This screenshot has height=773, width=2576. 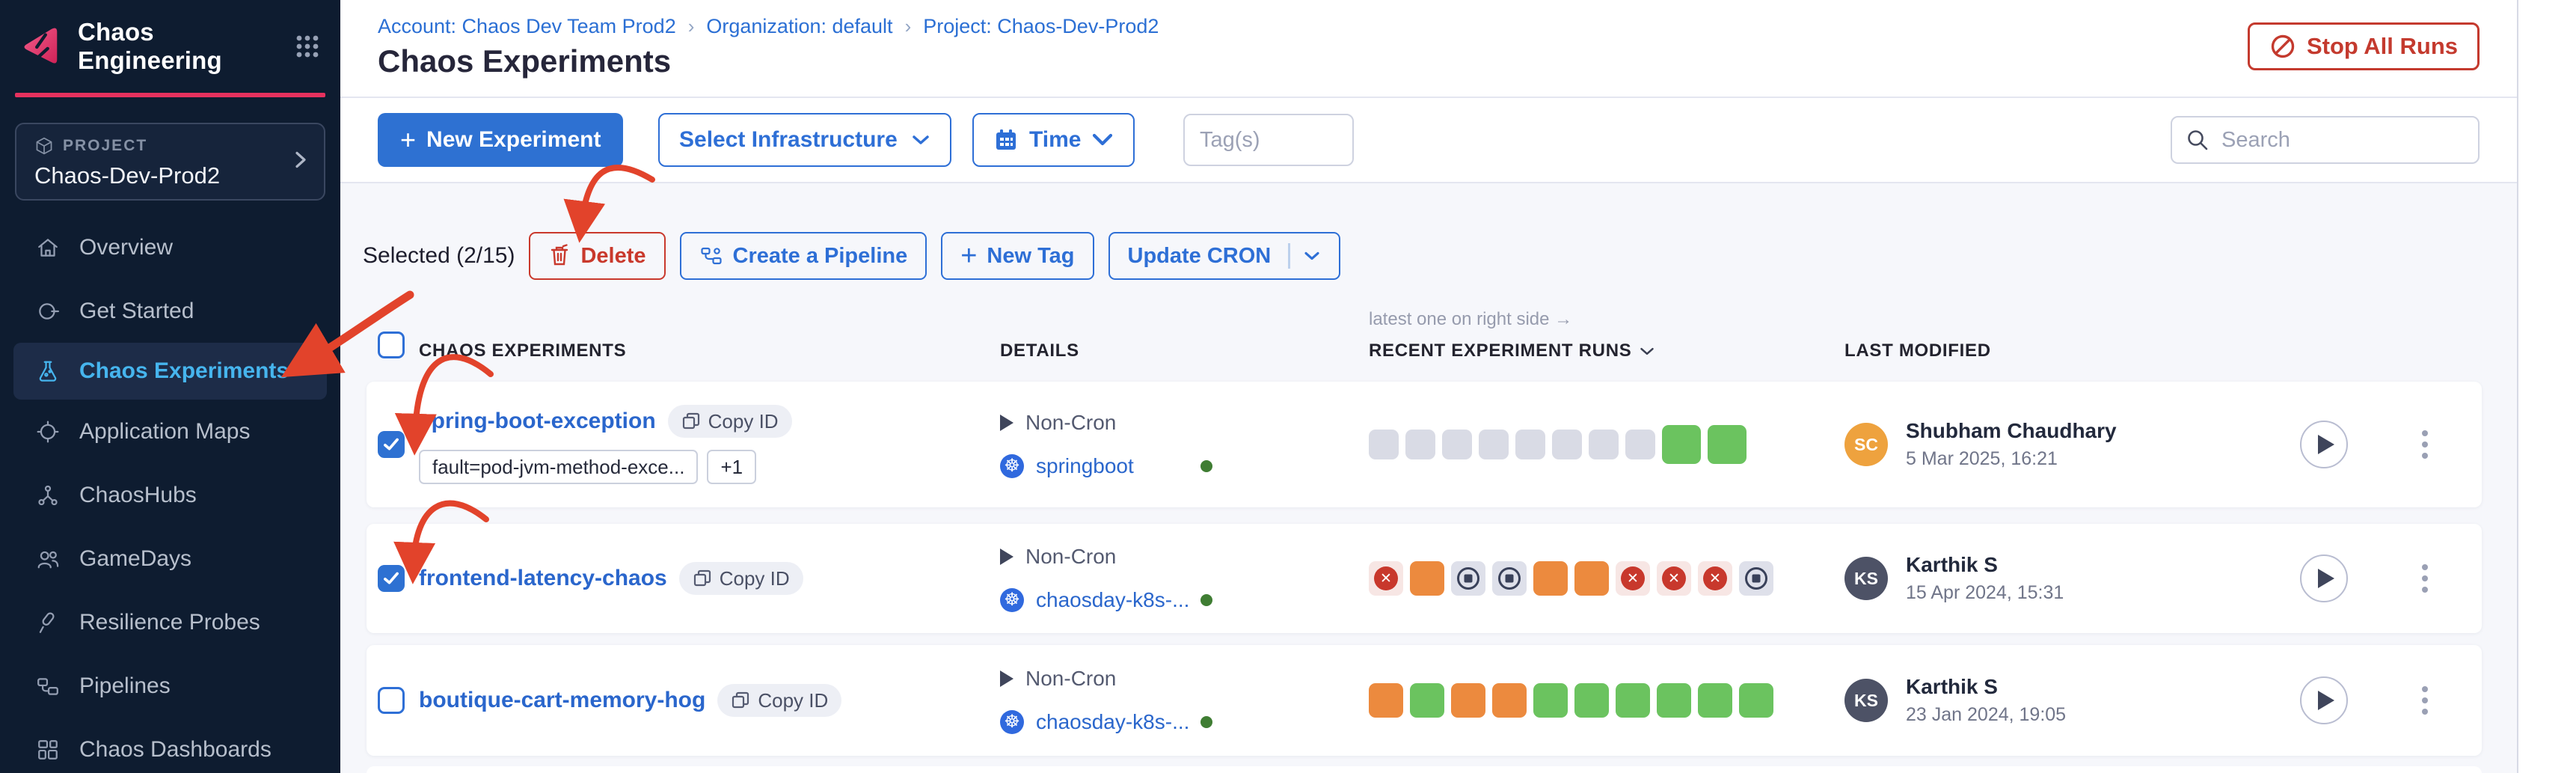 I want to click on plus-icon: +, so click(x=969, y=256).